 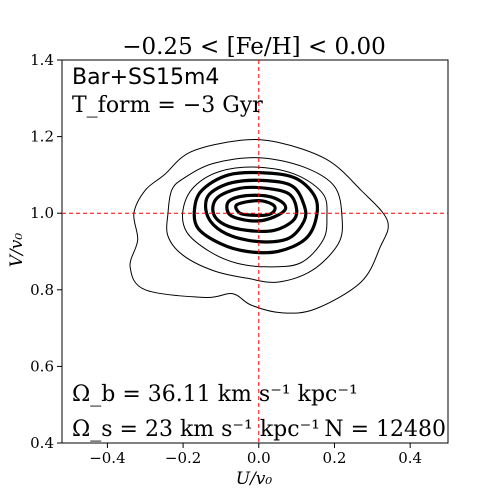 I want to click on x-tick-label: −0.4, so click(x=107, y=458).